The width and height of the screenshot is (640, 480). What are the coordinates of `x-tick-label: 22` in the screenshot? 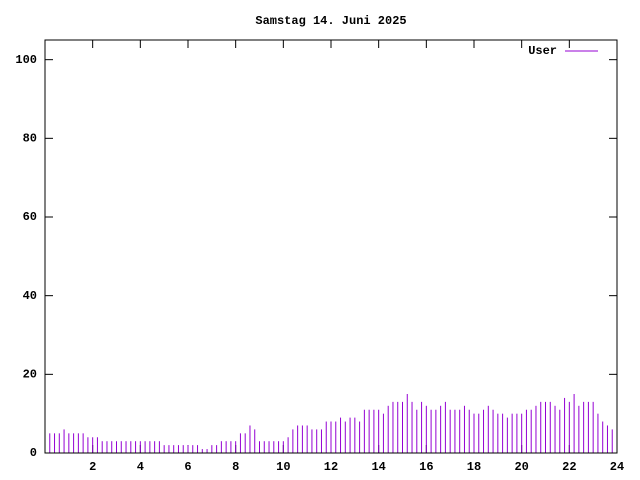 It's located at (569, 467).